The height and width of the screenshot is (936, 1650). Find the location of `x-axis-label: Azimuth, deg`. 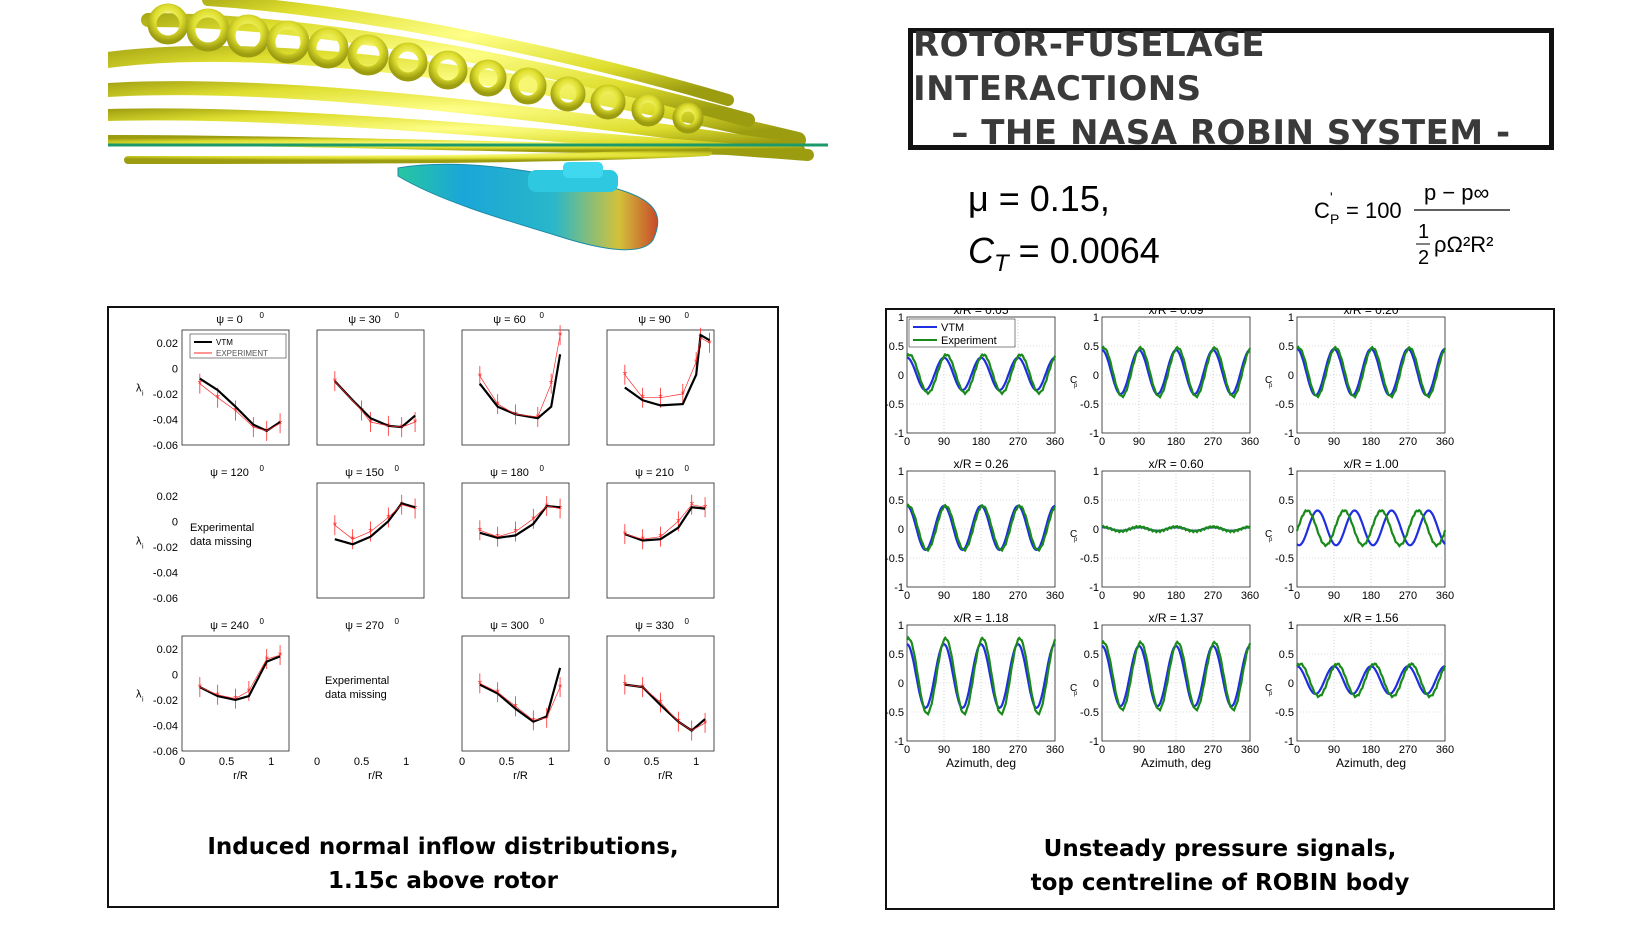

x-axis-label: Azimuth, deg is located at coordinates (1176, 763).